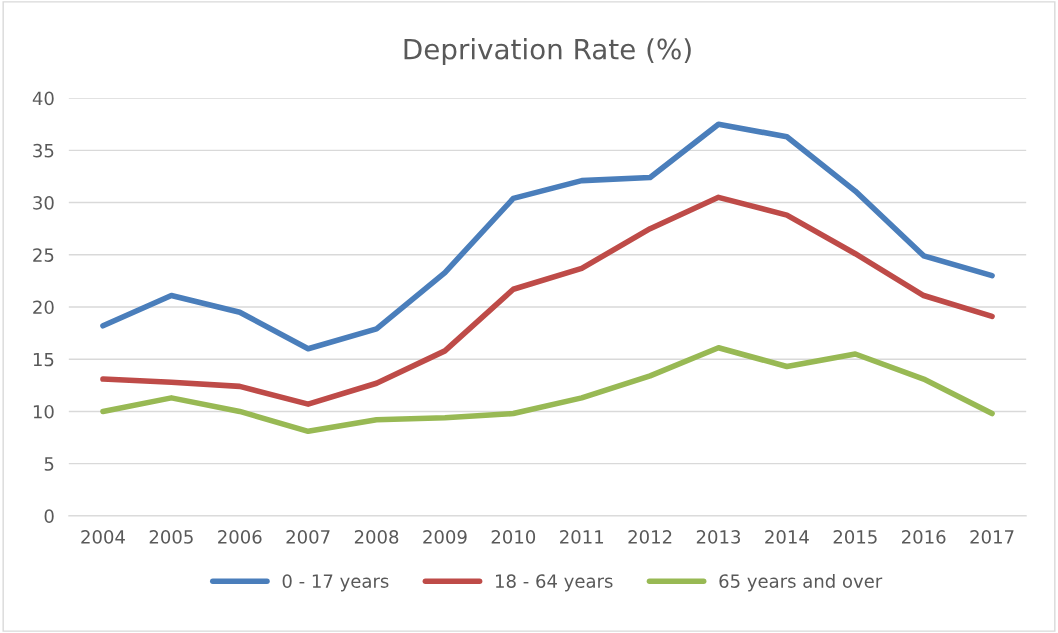 Image resolution: width=1058 pixels, height=633 pixels. What do you see at coordinates (49, 516) in the screenshot?
I see `y-tick-label: 0` at bounding box center [49, 516].